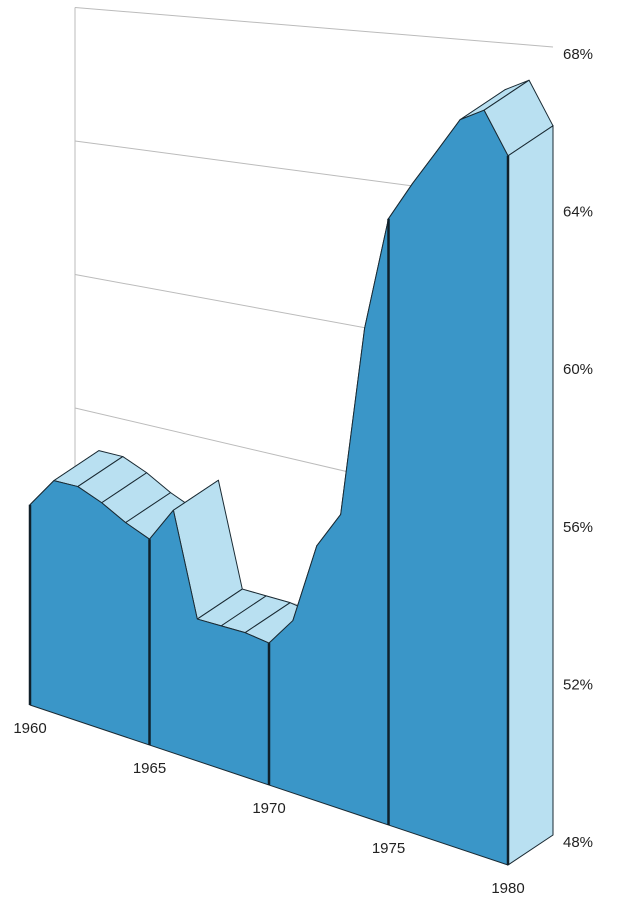 The width and height of the screenshot is (620, 902). What do you see at coordinates (29, 728) in the screenshot?
I see `x-tick-label: 1960` at bounding box center [29, 728].